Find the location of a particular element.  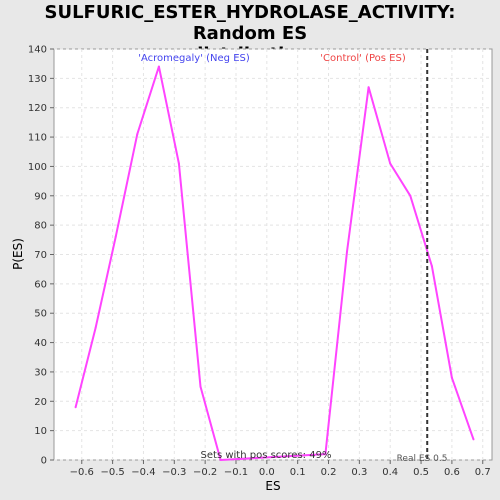

y-tick-label: 120 is located at coordinates (37, 108).